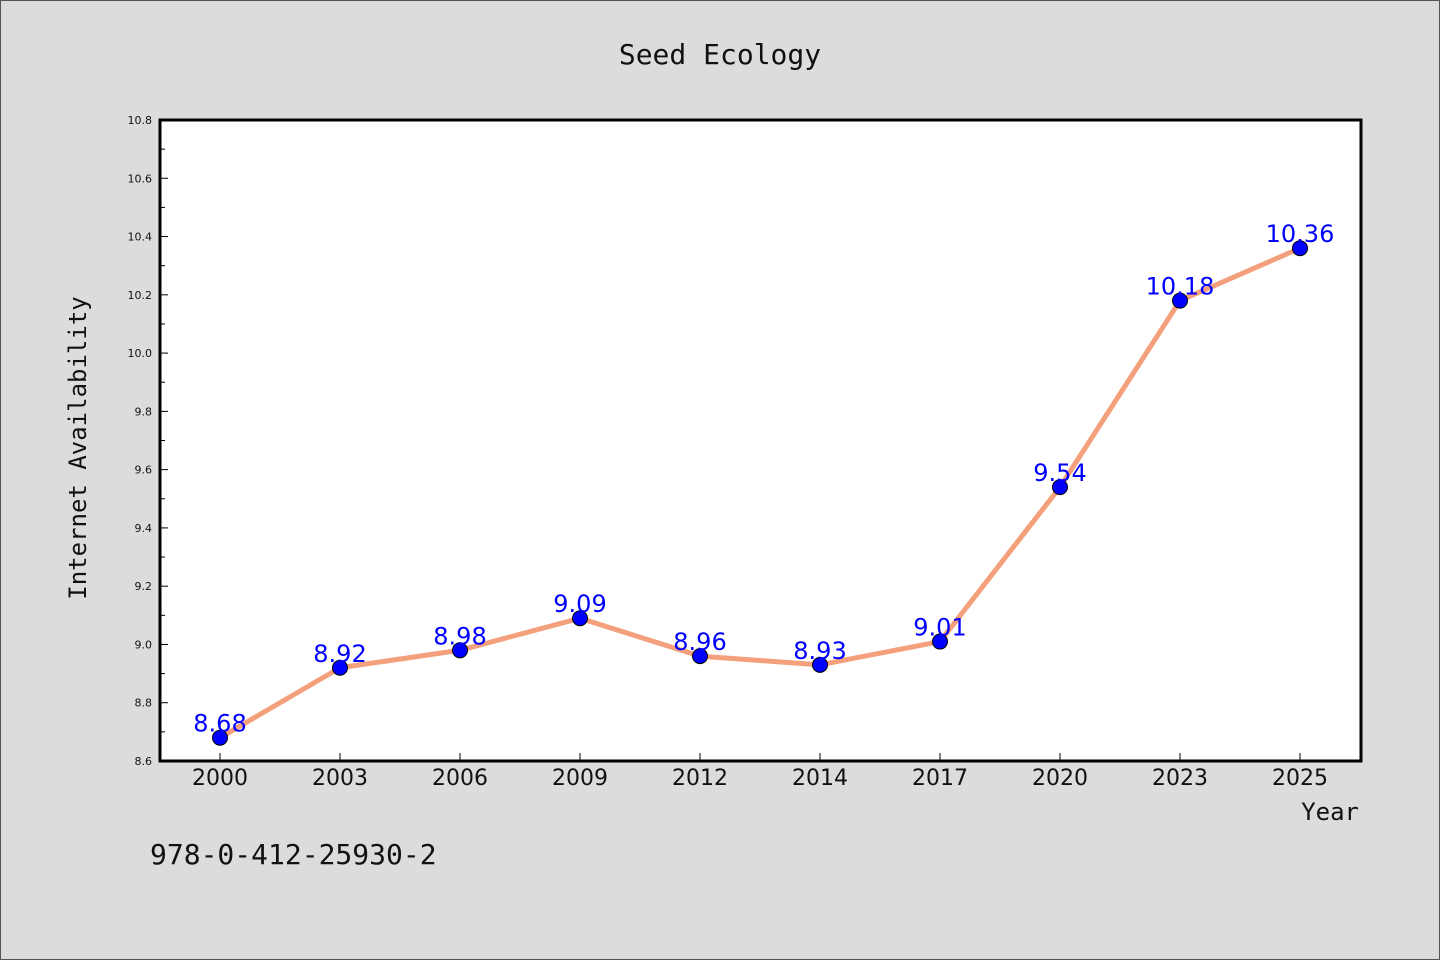  What do you see at coordinates (339, 654) in the screenshot?
I see `data-label: 8.92` at bounding box center [339, 654].